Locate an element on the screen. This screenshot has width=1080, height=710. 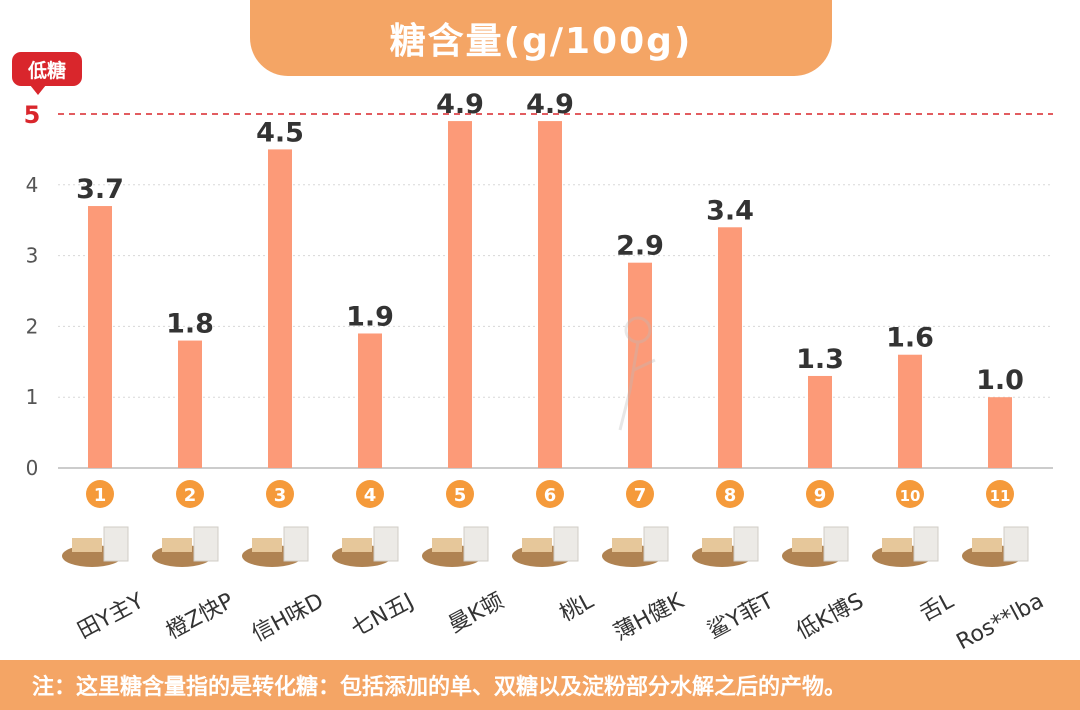
number-circle-label: 11 is located at coordinates (1000, 496).